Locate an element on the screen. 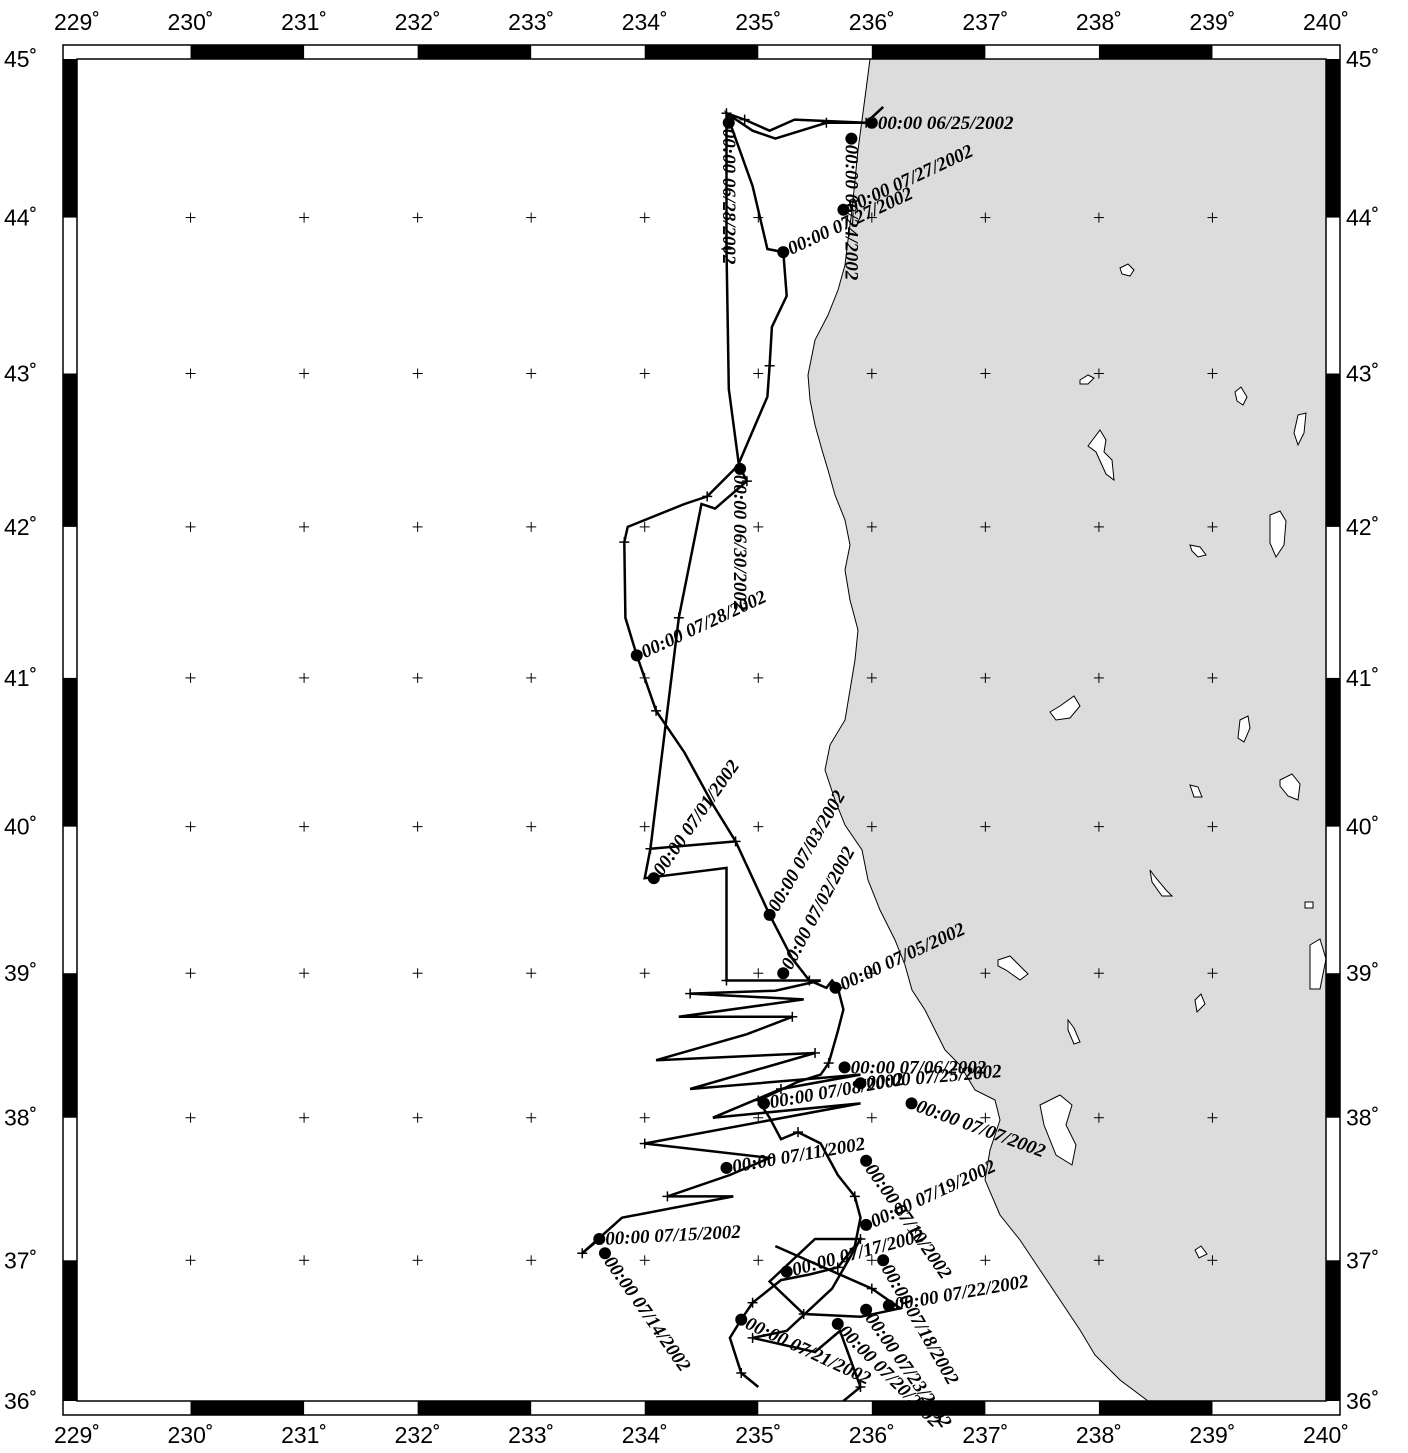 This screenshot has width=1408, height=1453. lon-tick-label-top: 229˚ is located at coordinates (77, 22).